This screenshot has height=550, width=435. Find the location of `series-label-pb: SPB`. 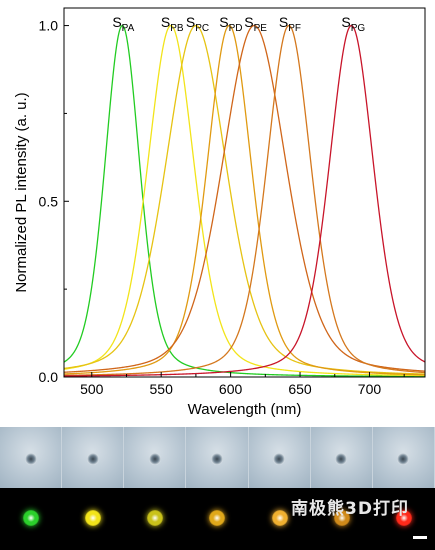

series-label-pb: SPB is located at coordinates (172, 24).